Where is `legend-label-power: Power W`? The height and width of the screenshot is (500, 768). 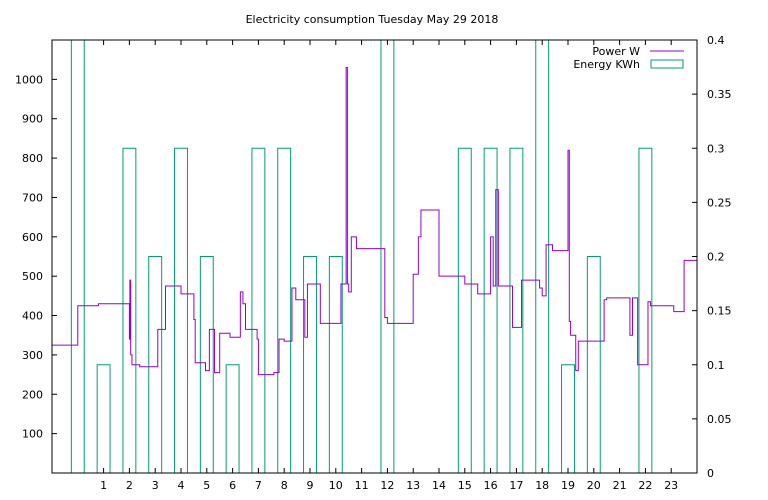
legend-label-power: Power W is located at coordinates (616, 51).